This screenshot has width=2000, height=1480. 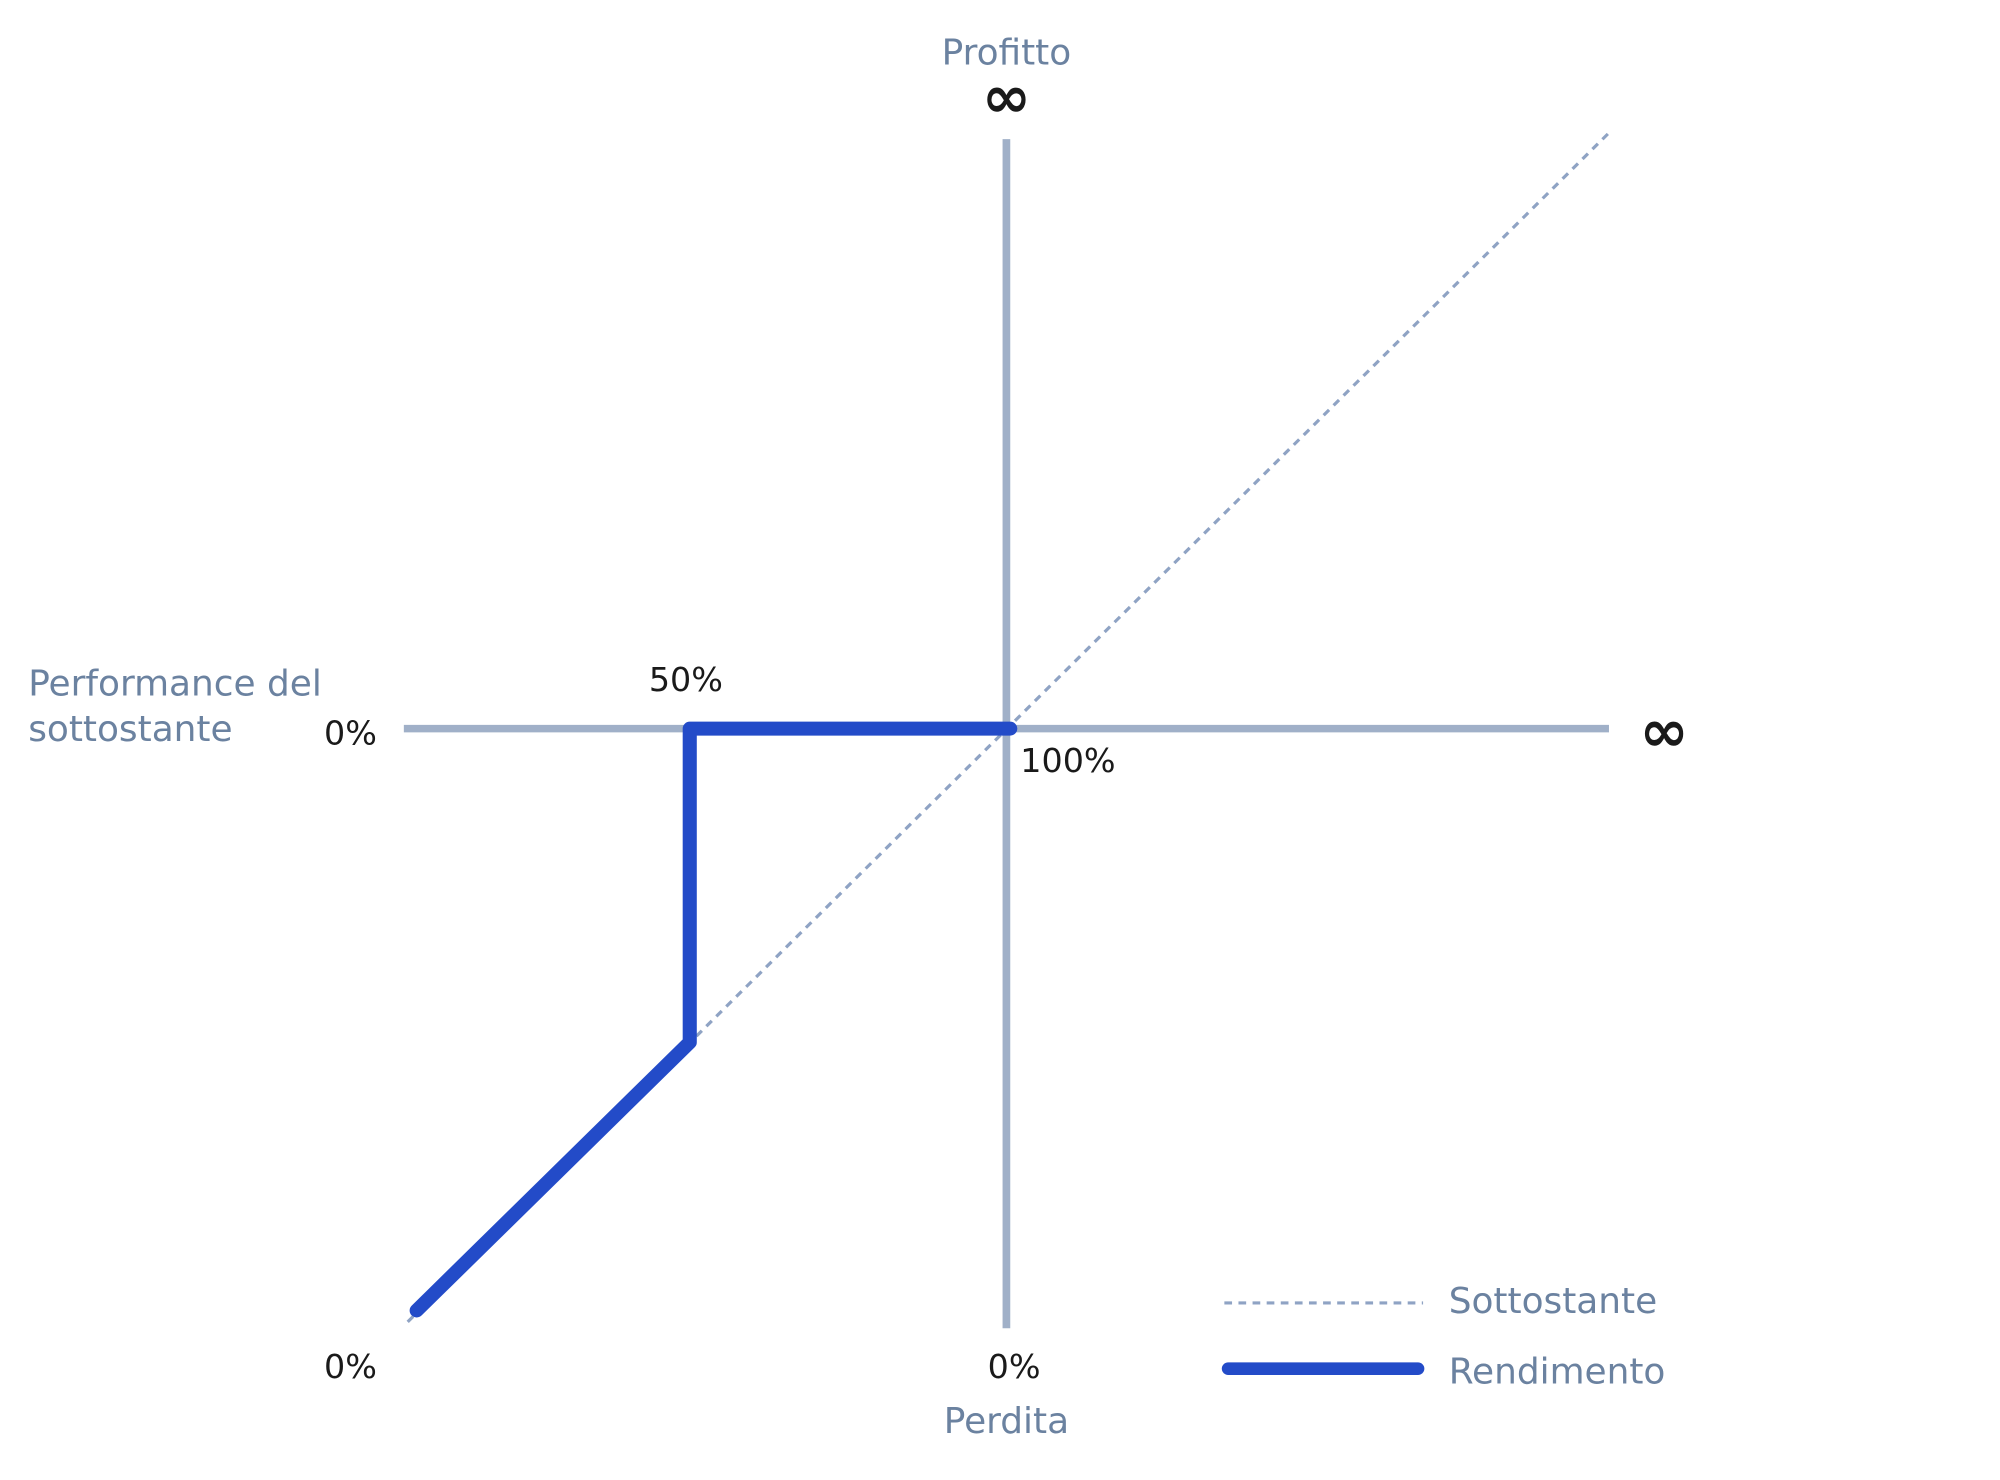 I want to click on bottom-label: Perdita, so click(x=1006, y=1421).